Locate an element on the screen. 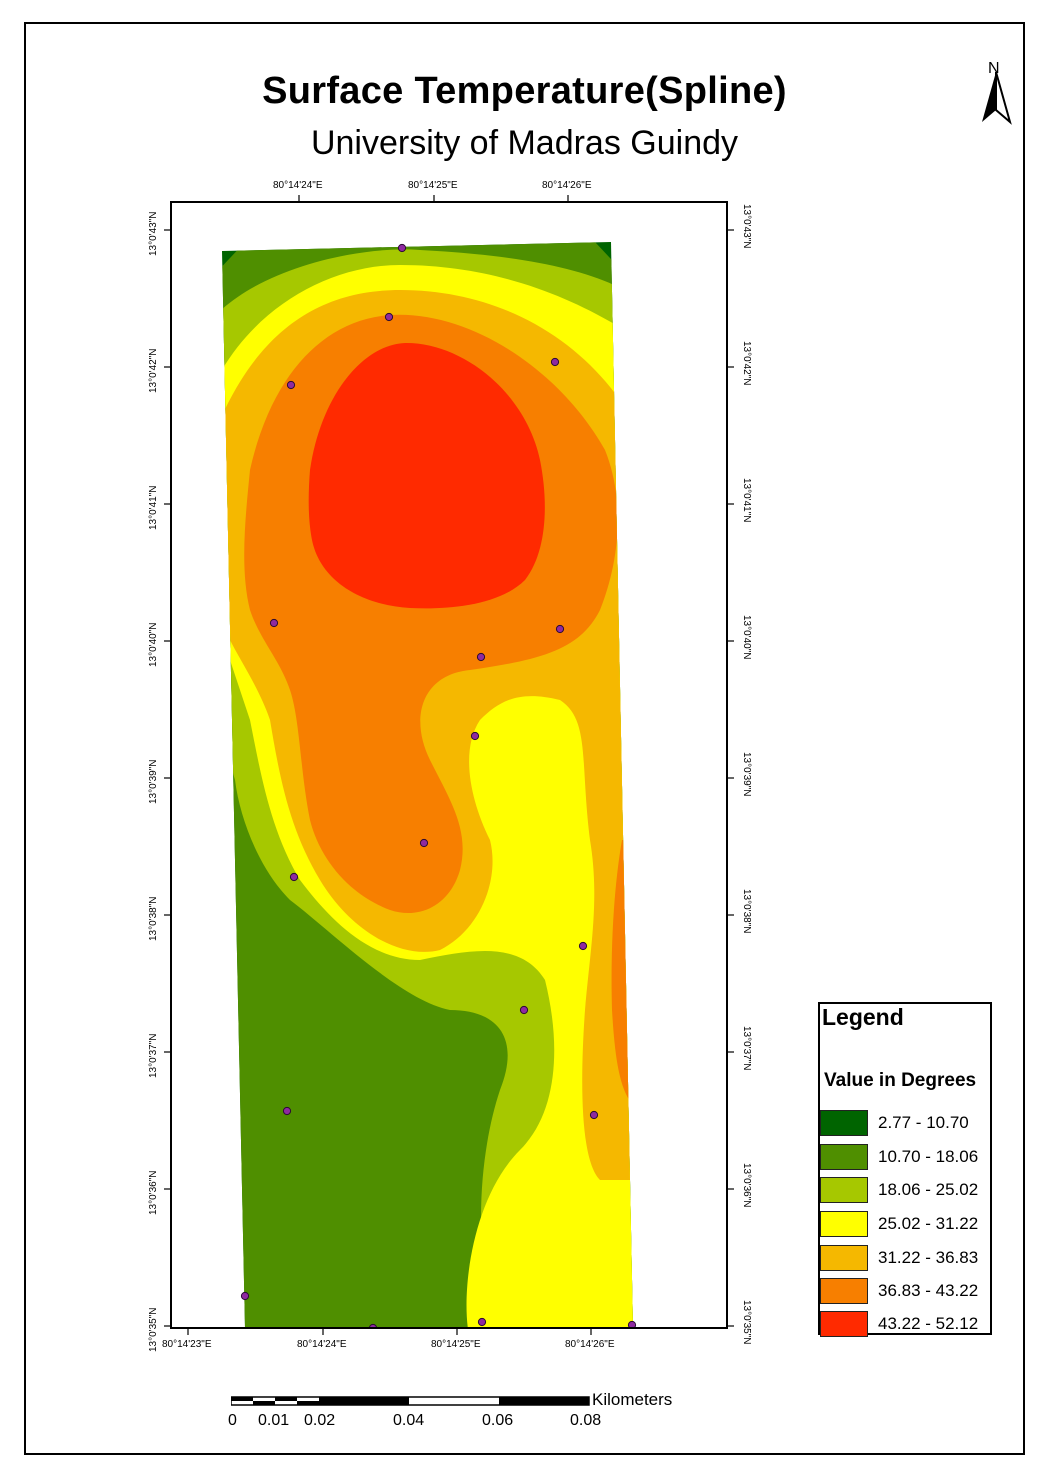  scale-bar-unit: Kilometers is located at coordinates (632, 1399).